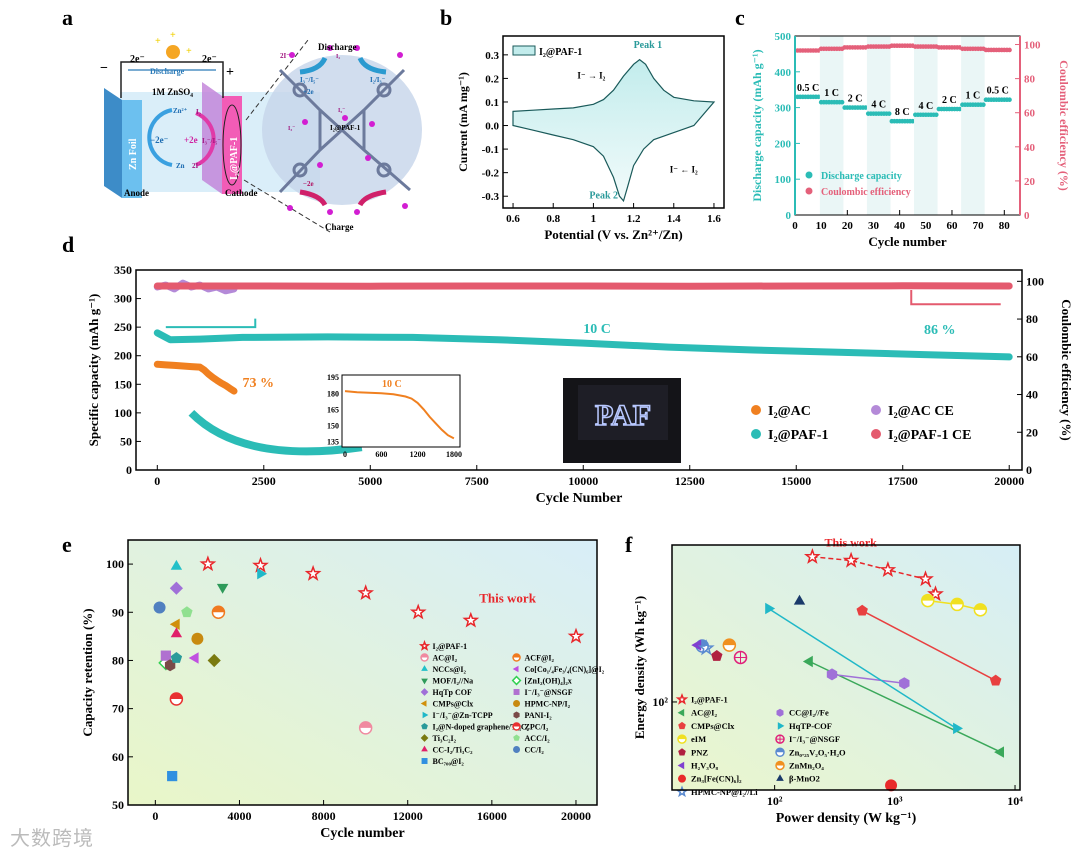 The height and width of the screenshot is (858, 1080). Describe the element at coordinates (535, 750) in the screenshot. I see `legend-label: CC/I₂` at that location.